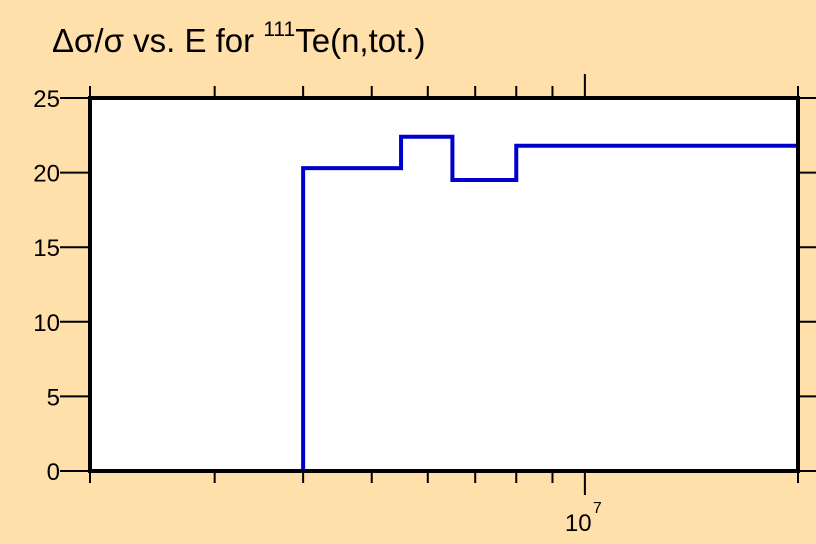 This screenshot has height=544, width=816. What do you see at coordinates (53, 472) in the screenshot?
I see `y-tick-label-0: 0` at bounding box center [53, 472].